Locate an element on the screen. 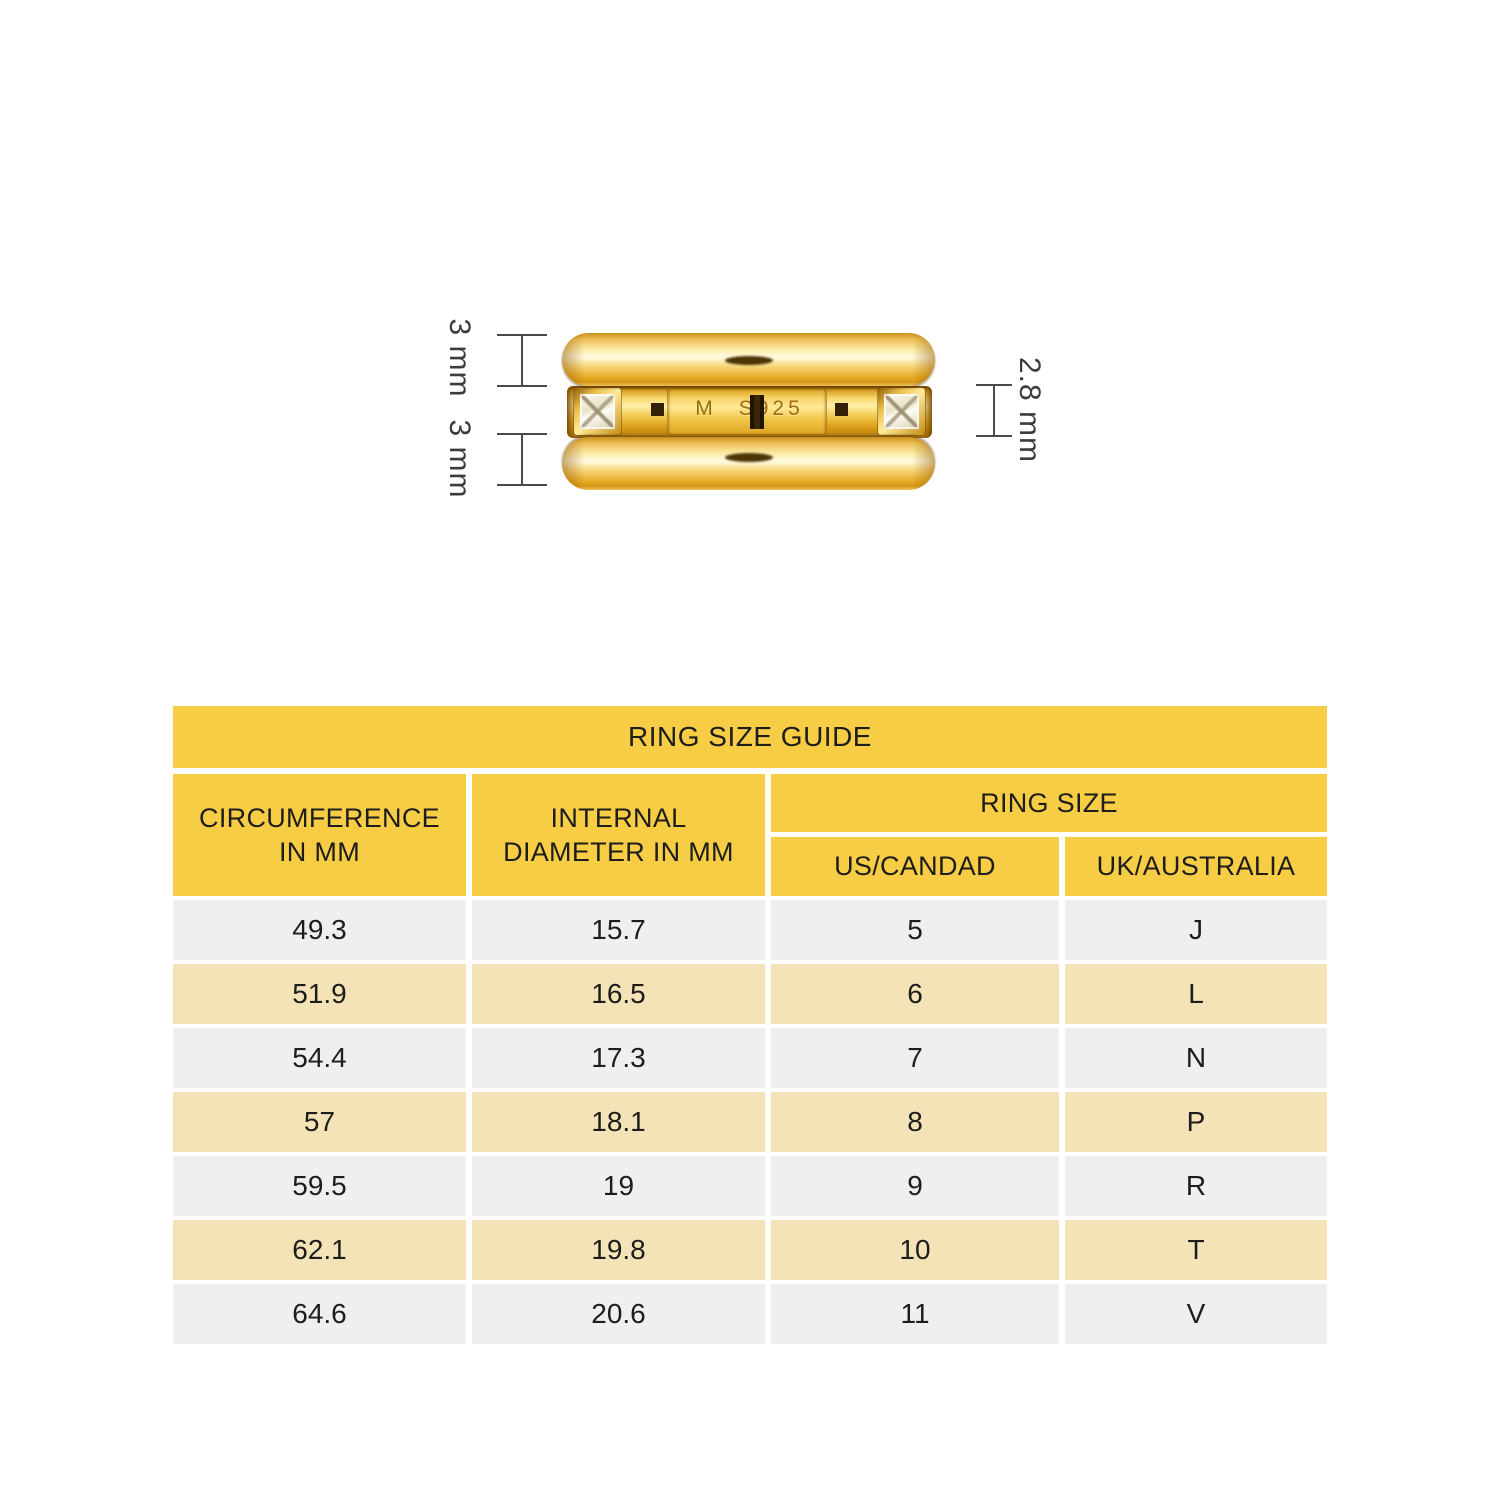 This screenshot has height=1500, width=1500. cell-diameter: 19 is located at coordinates (618, 1186).